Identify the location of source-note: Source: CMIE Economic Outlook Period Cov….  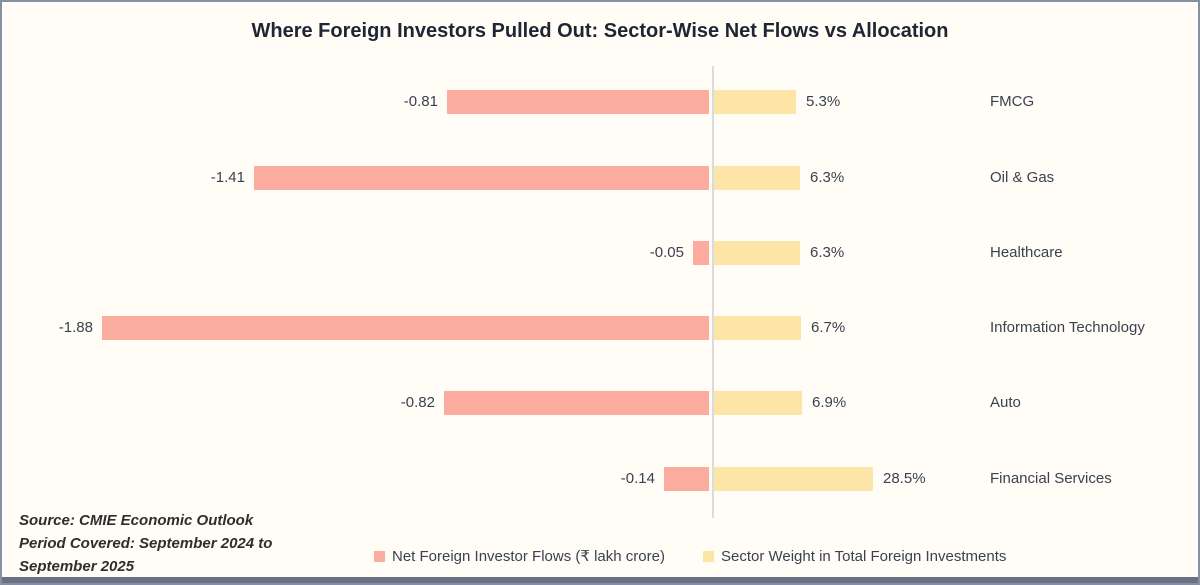
(145, 543).